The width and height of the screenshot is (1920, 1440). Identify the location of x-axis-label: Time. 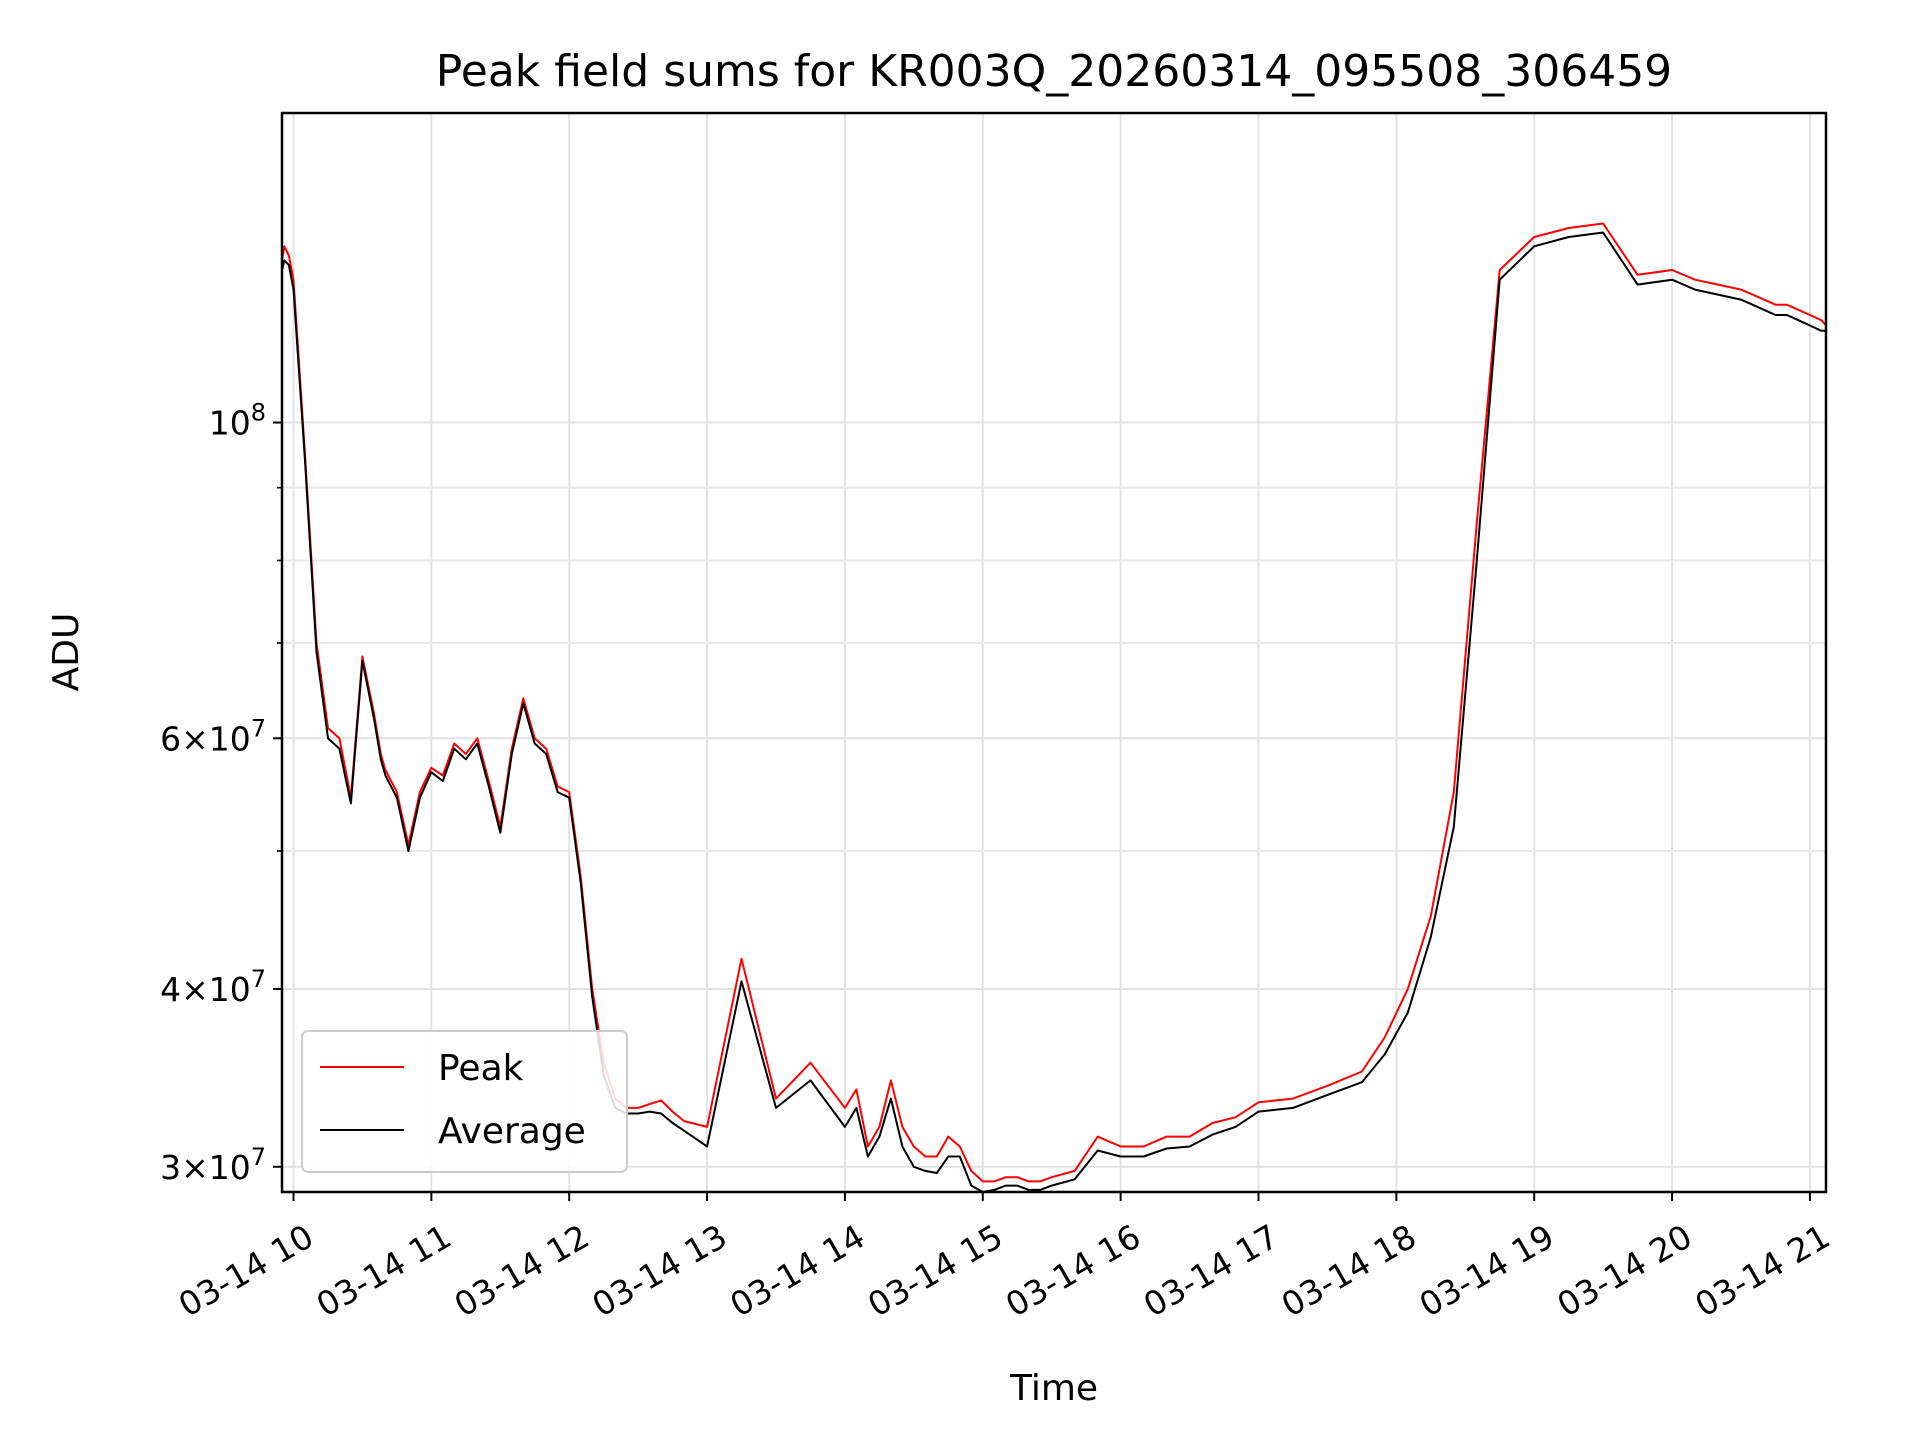
(1053, 1388).